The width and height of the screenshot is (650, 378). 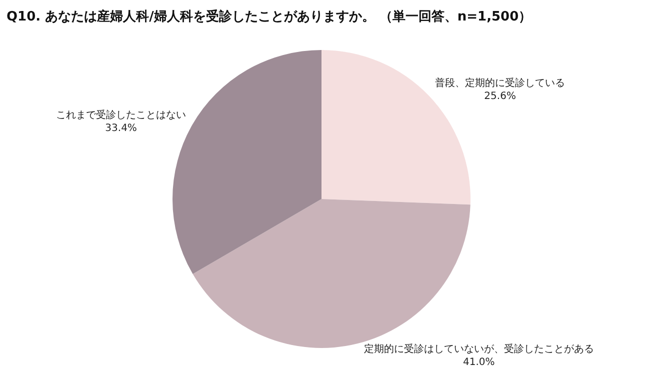 I want to click on data-label: 25.6%, so click(x=500, y=96).